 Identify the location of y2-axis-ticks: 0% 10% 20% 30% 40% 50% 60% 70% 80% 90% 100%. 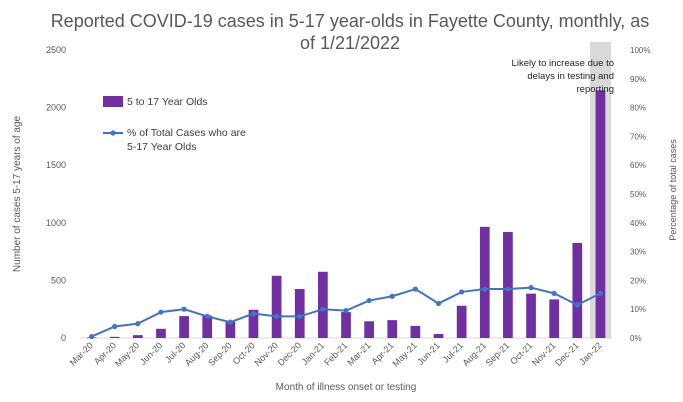
(640, 194).